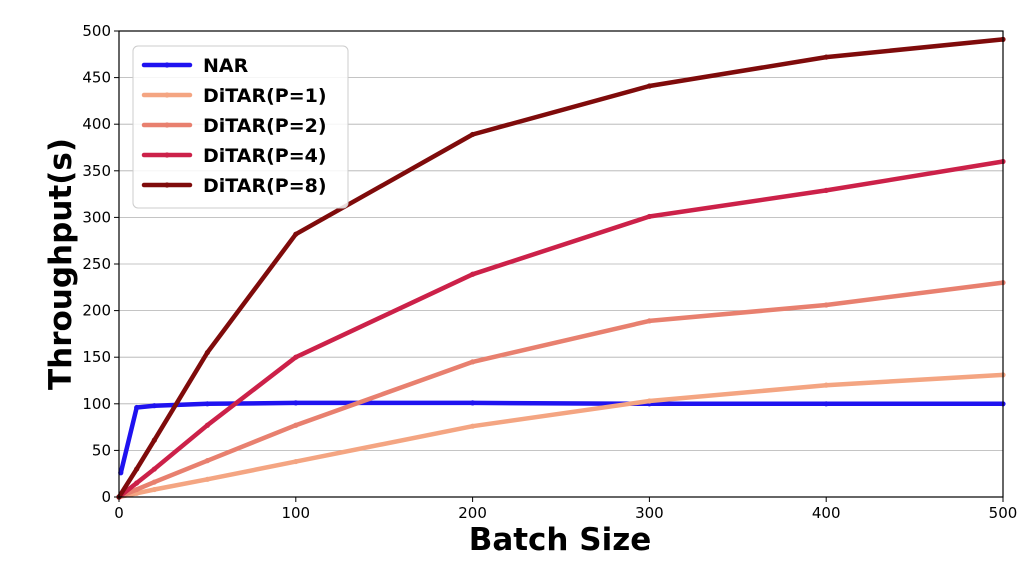 This screenshot has width=1026, height=565. What do you see at coordinates (96, 217) in the screenshot?
I see `y-tick-label: 300` at bounding box center [96, 217].